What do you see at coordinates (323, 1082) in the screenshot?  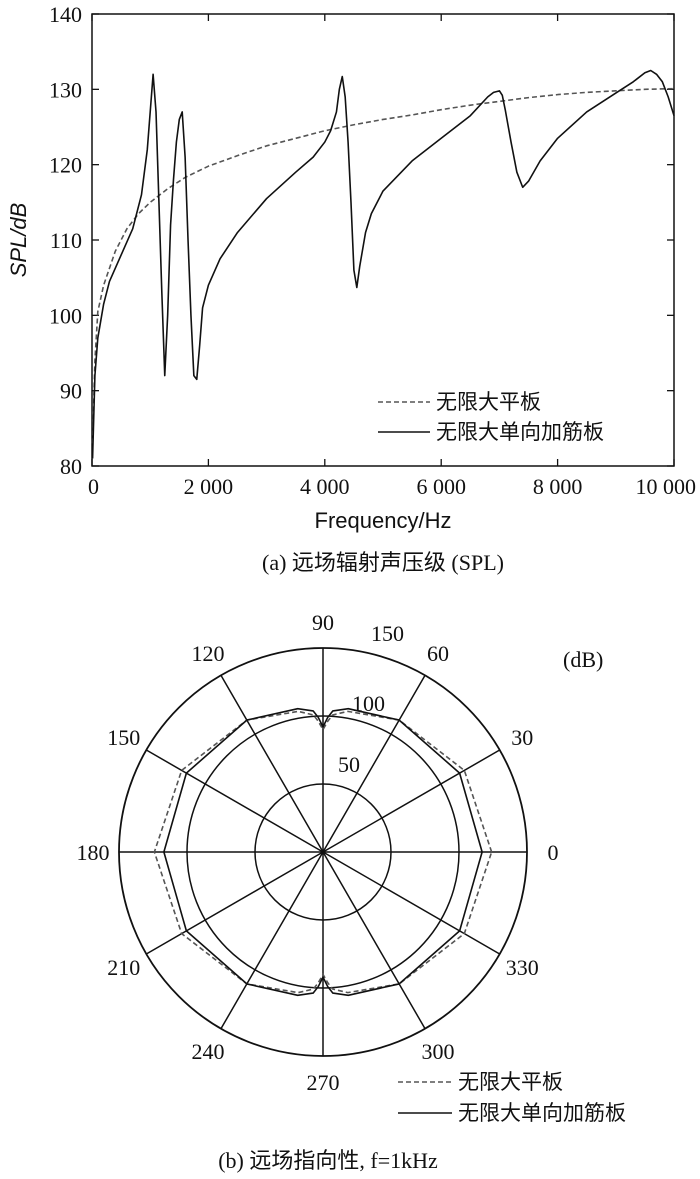 I see `angle-label: 270` at bounding box center [323, 1082].